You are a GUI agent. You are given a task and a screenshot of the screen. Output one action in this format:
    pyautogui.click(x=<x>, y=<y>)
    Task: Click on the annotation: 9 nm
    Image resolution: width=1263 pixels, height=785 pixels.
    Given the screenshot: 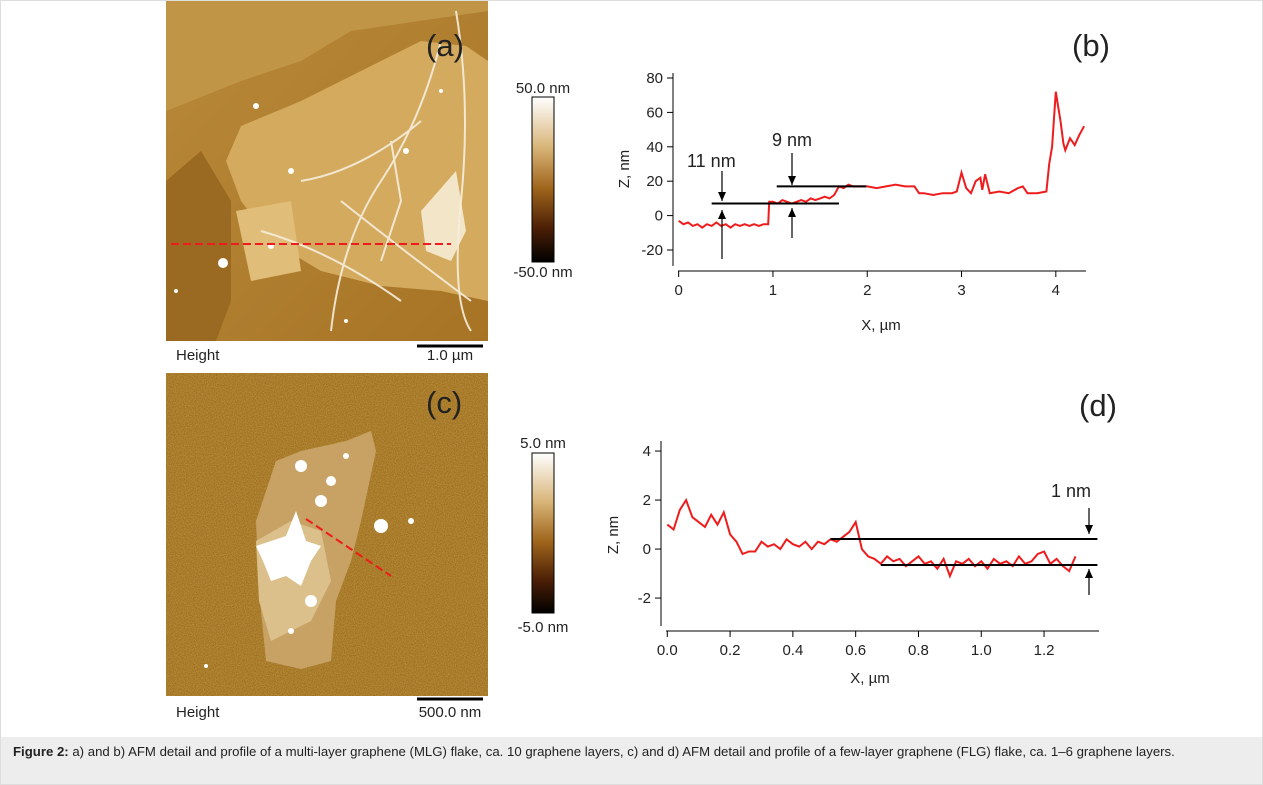 What is the action you would take?
    pyautogui.click(x=792, y=140)
    